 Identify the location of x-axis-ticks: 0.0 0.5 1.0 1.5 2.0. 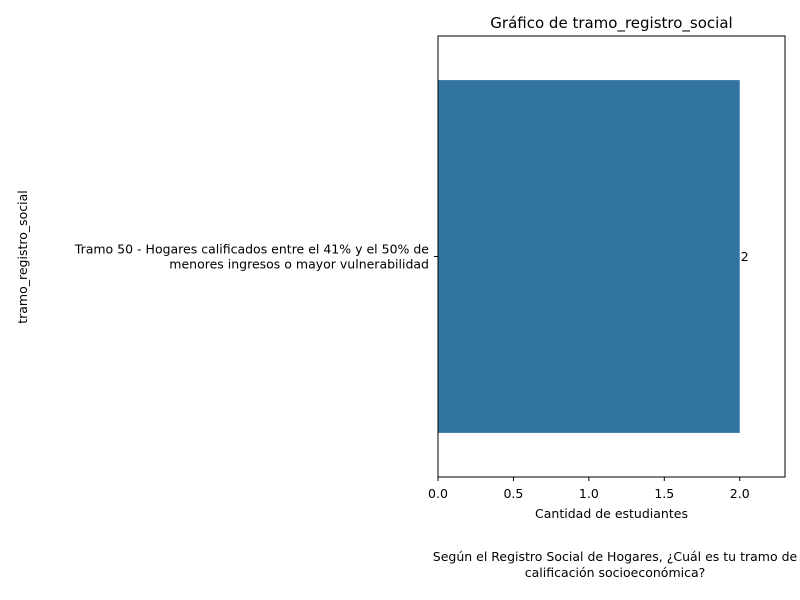
(589, 489).